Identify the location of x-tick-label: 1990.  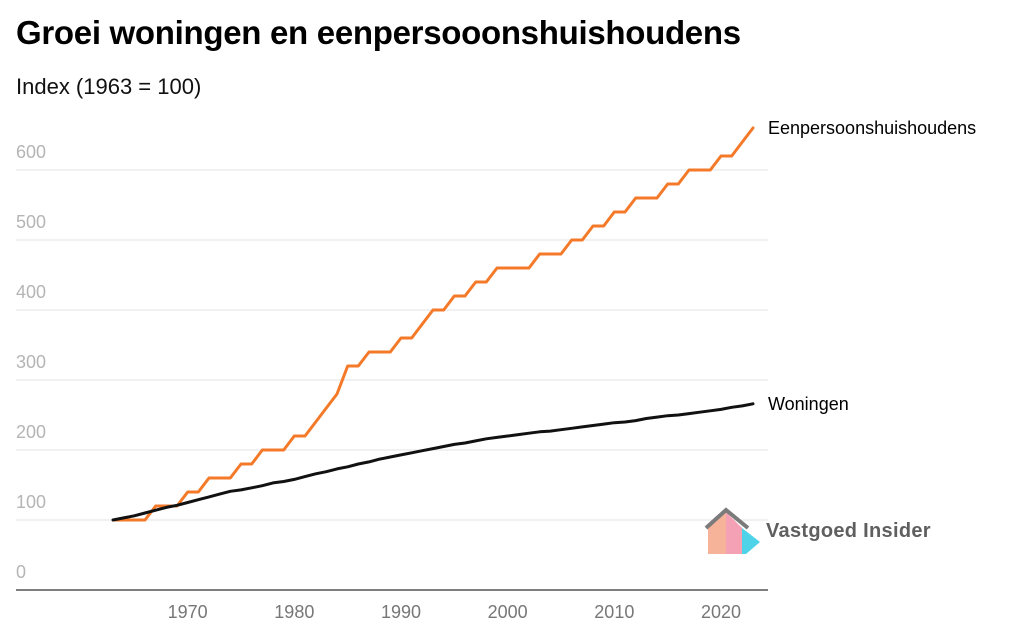
(401, 612).